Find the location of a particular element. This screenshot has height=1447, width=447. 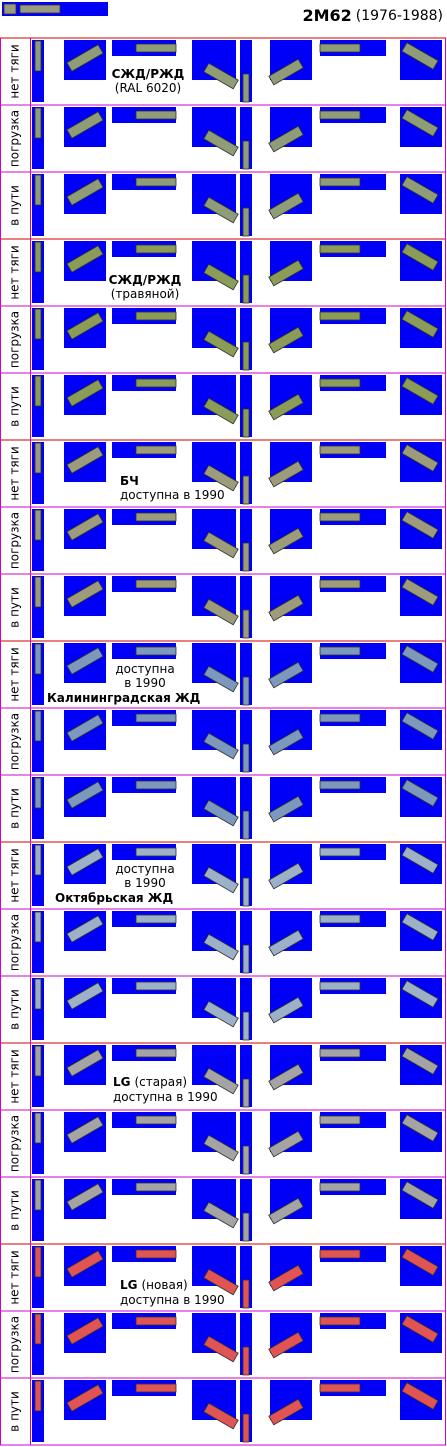

livery-label: LG (новая) is located at coordinates (154, 1285).